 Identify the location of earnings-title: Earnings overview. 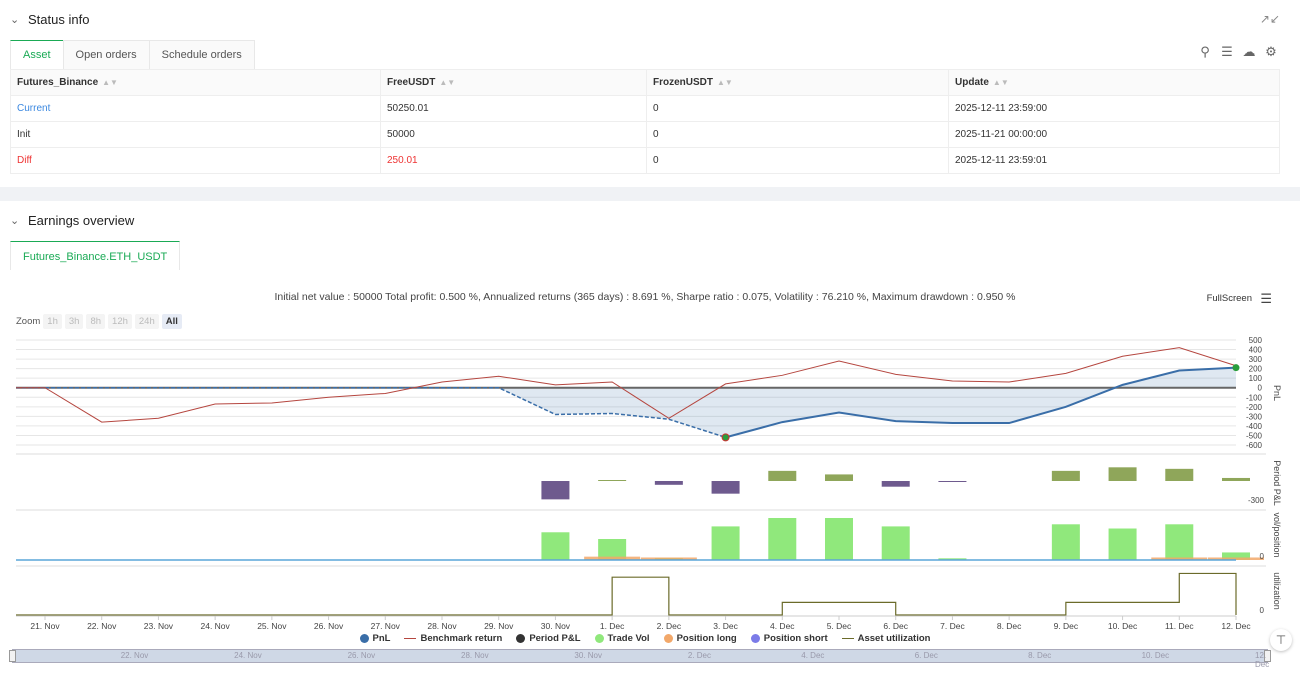
(81, 220).